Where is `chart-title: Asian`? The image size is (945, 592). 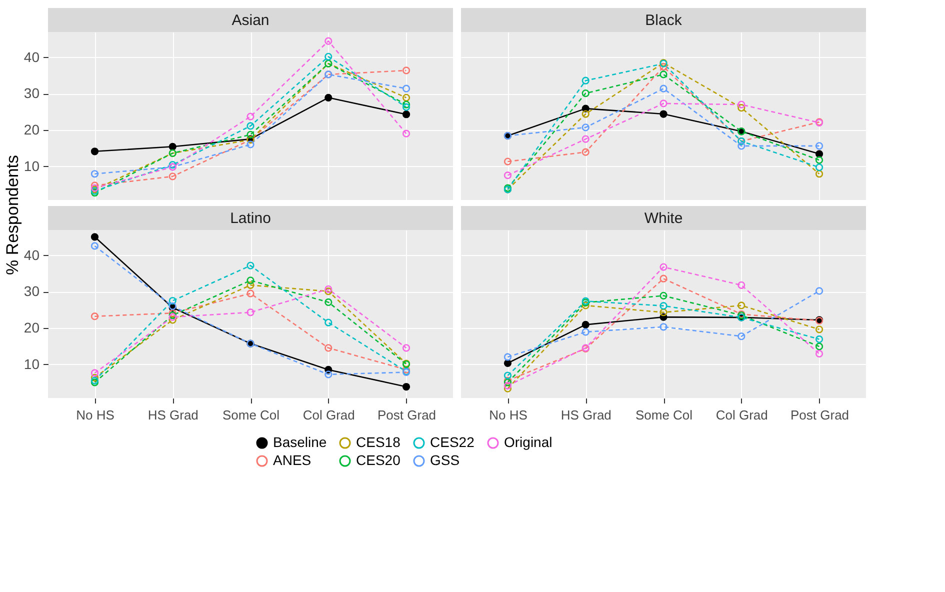 chart-title: Asian is located at coordinates (251, 20).